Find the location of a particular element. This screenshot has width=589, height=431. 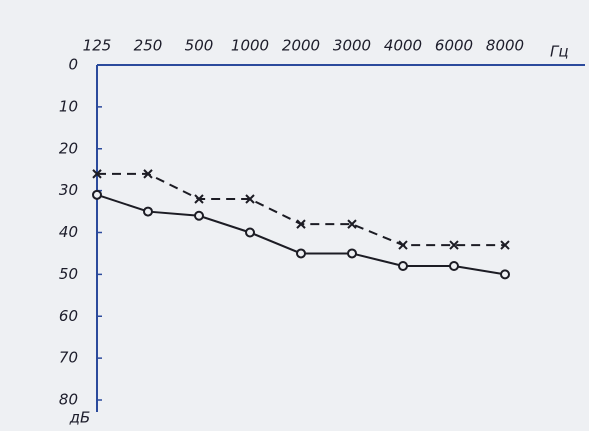

y-tick-label: 70 is located at coordinates (68, 358).